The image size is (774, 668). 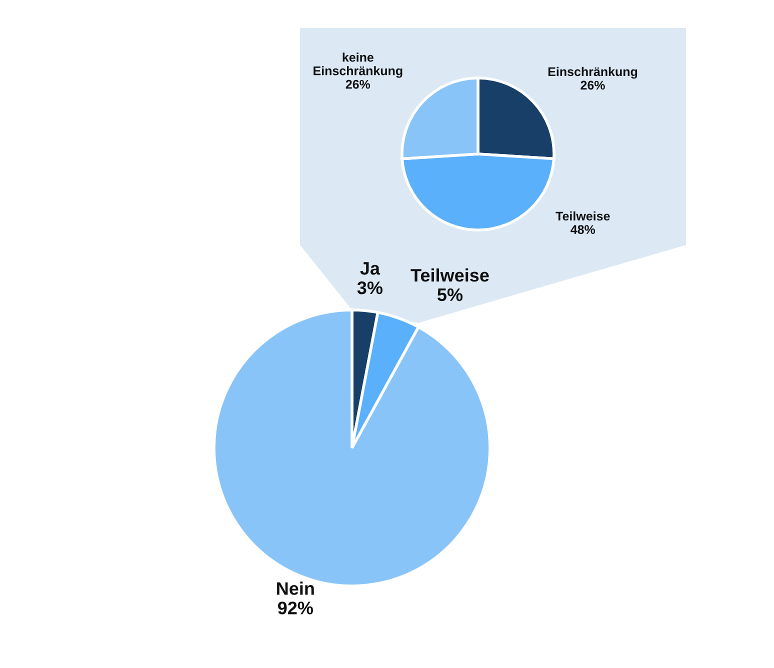 I want to click on slice-label: Einschränkung, so click(x=593, y=72).